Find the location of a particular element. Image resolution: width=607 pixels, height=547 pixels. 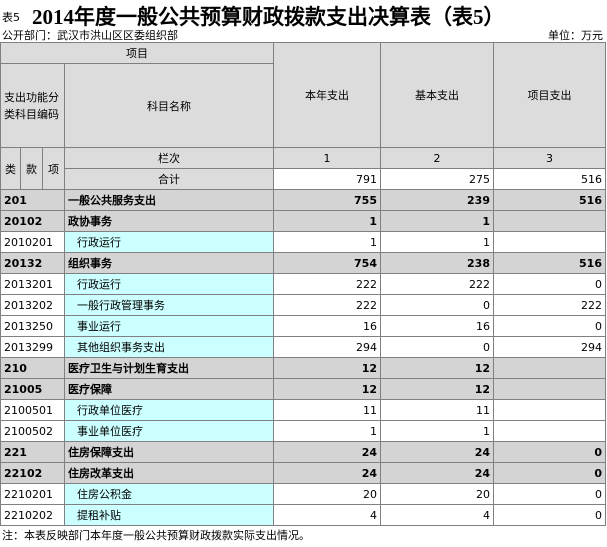

item-name: 事业运行 is located at coordinates (169, 326).